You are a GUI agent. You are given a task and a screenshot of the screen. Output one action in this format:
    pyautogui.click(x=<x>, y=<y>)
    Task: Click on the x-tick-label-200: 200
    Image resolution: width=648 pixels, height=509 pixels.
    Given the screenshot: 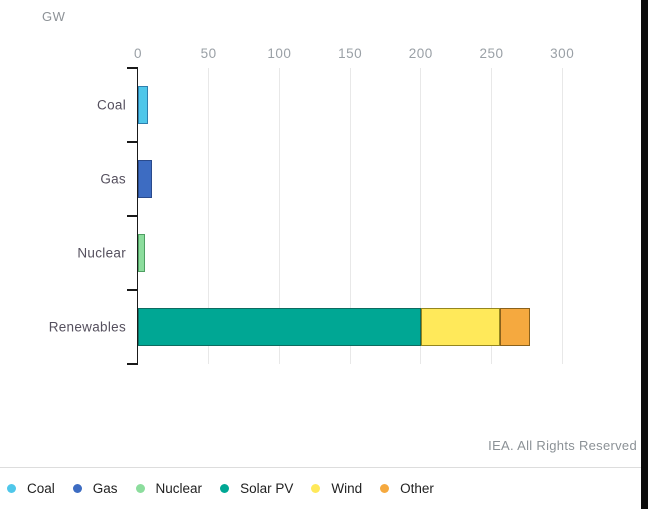 What is the action you would take?
    pyautogui.click(x=420, y=53)
    